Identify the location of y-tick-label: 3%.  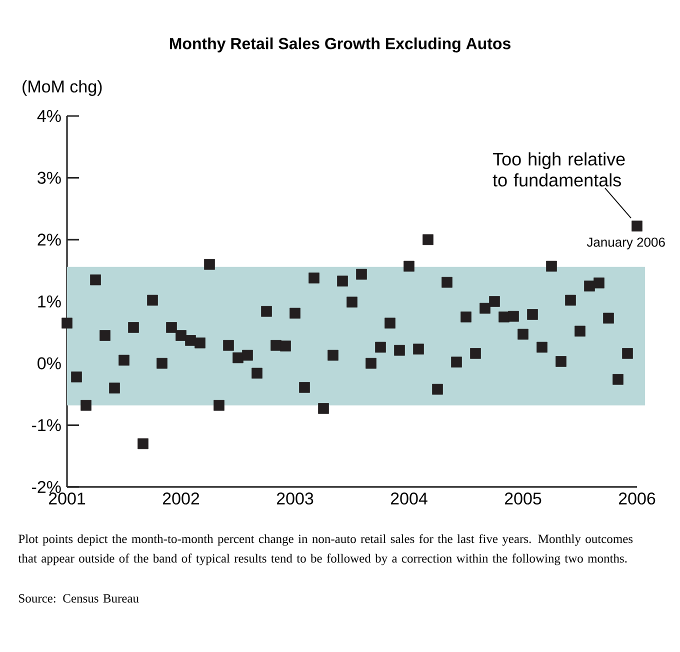
(49, 178).